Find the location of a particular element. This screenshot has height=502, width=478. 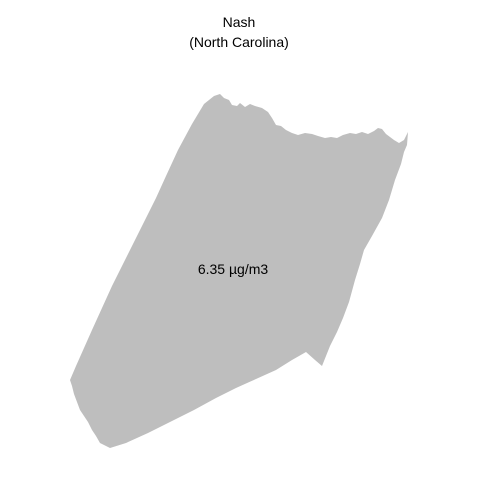

map-title-county: Nash is located at coordinates (239, 22).